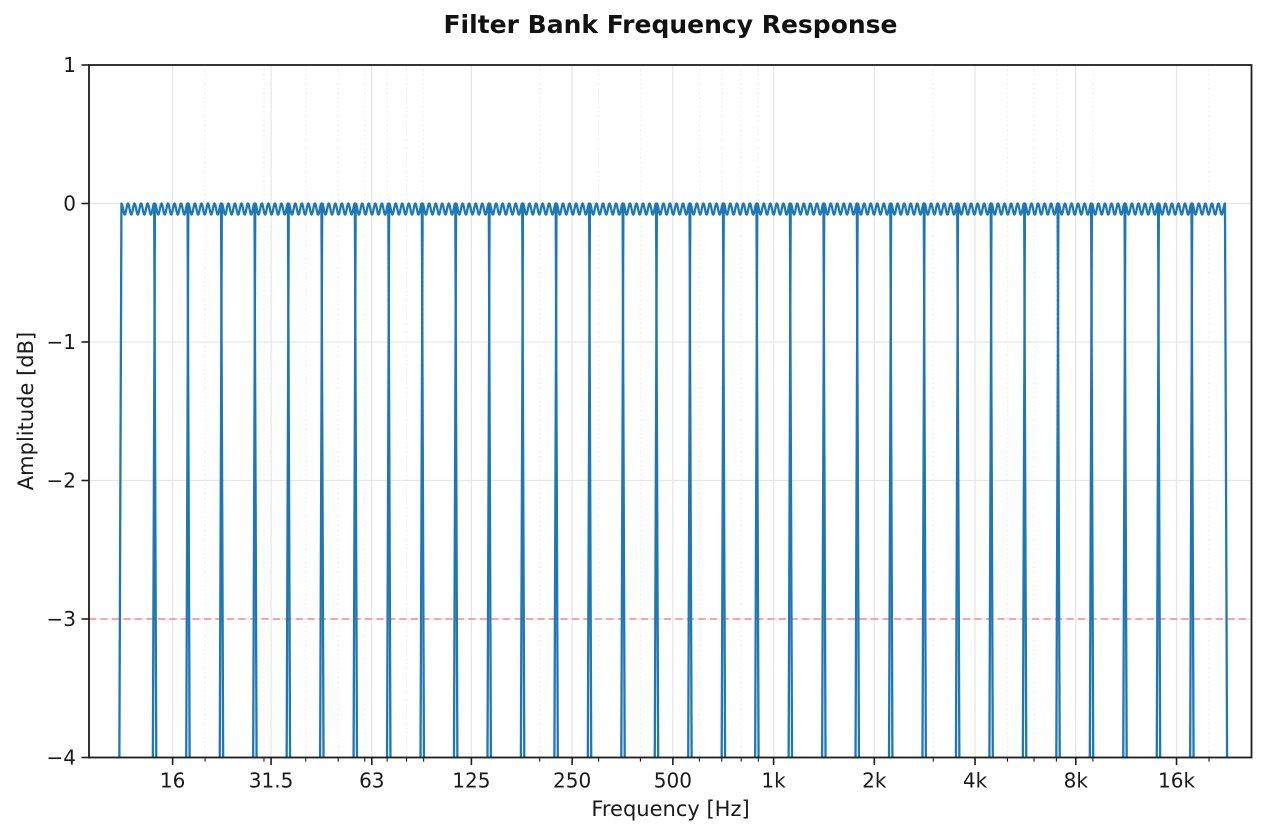 The width and height of the screenshot is (1266, 836). What do you see at coordinates (61, 481) in the screenshot?
I see `y-tick-label: −2` at bounding box center [61, 481].